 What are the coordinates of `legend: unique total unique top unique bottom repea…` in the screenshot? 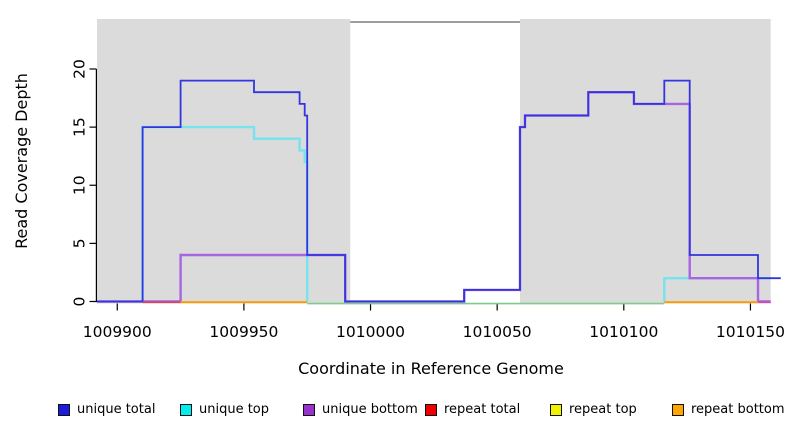 It's located at (396, 410).